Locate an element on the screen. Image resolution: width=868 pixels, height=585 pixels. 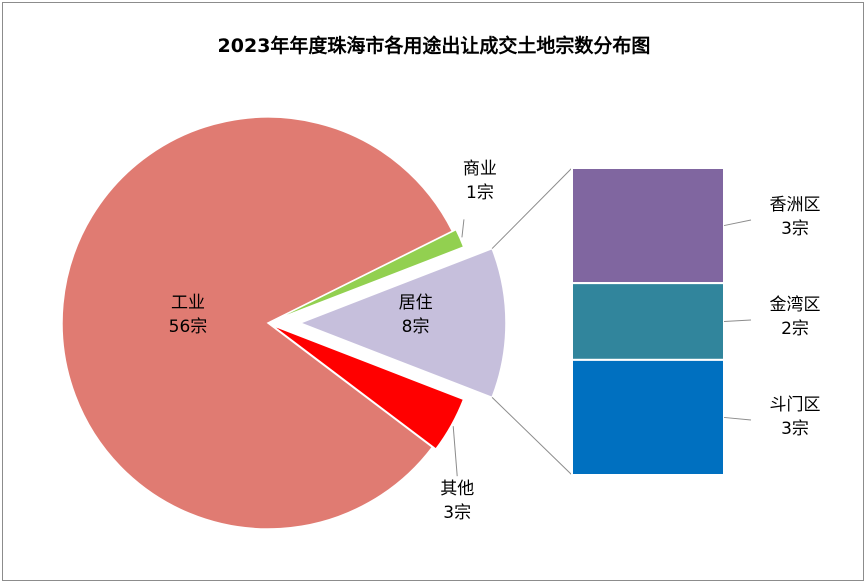
breakdown-bar is located at coordinates (648, 321).